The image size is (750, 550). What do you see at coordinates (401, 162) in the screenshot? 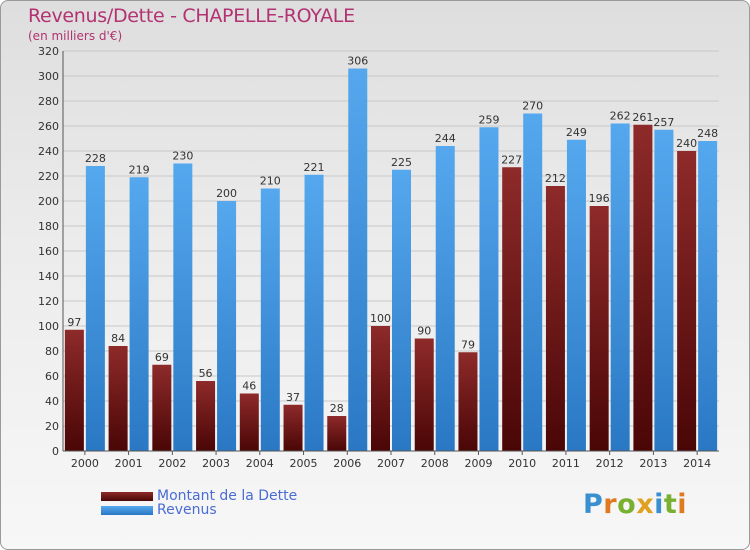
I see `data-label-revenus: 225` at bounding box center [401, 162].